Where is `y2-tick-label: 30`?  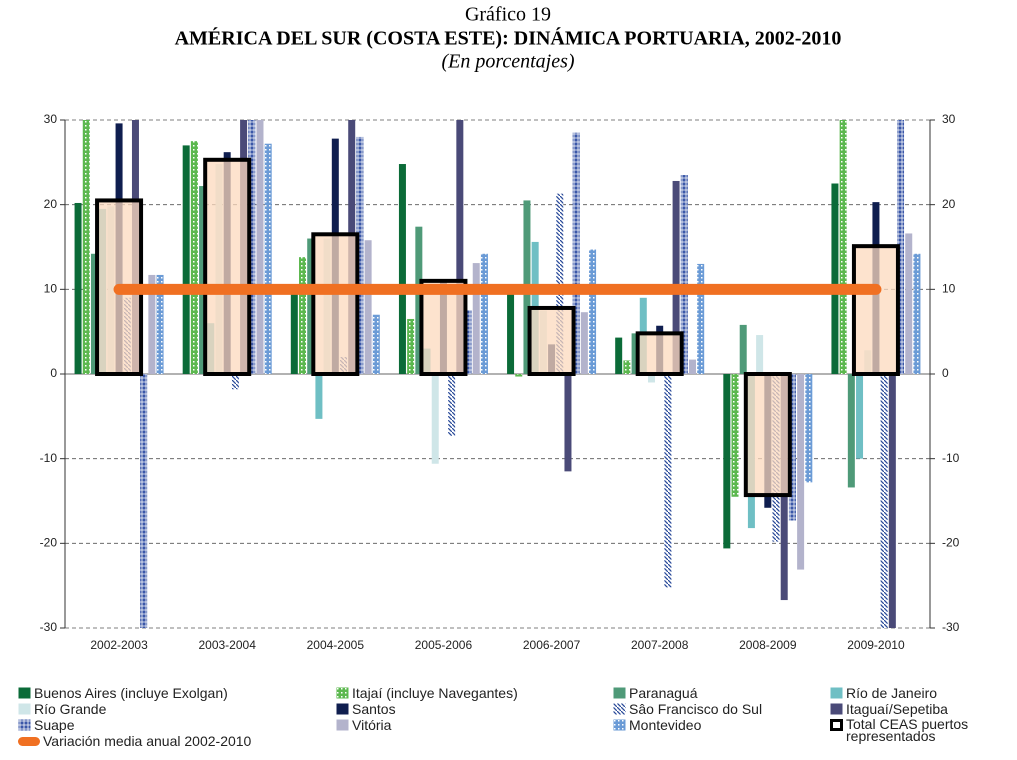 y2-tick-label: 30 is located at coordinates (949, 119).